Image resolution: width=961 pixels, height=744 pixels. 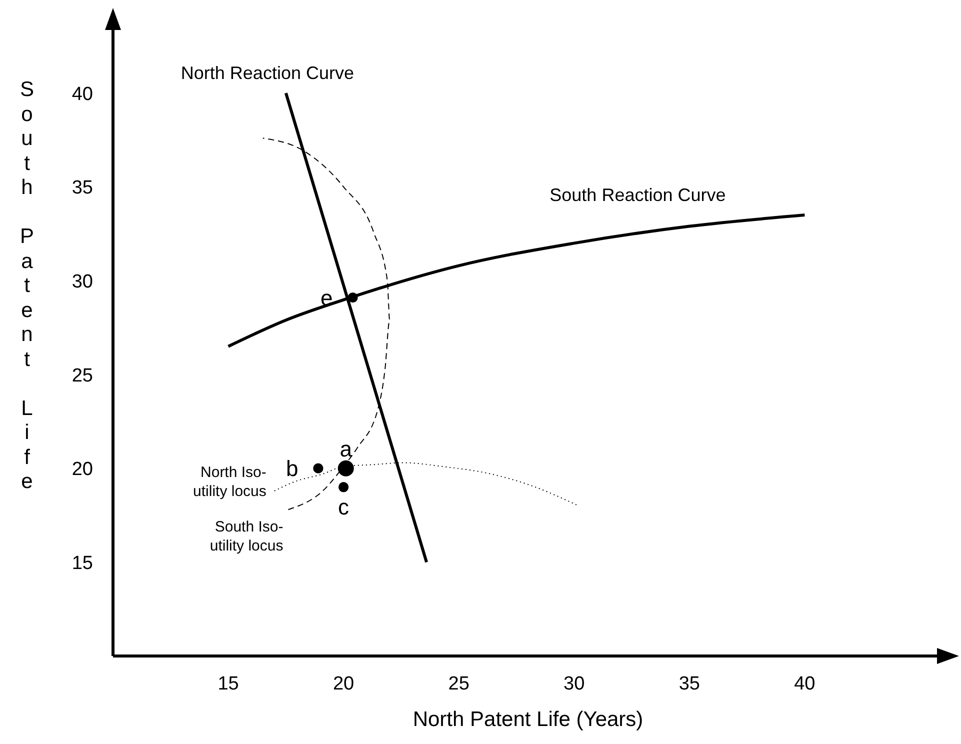 I want to click on series-label: South Iso-utility locus, so click(x=247, y=536).